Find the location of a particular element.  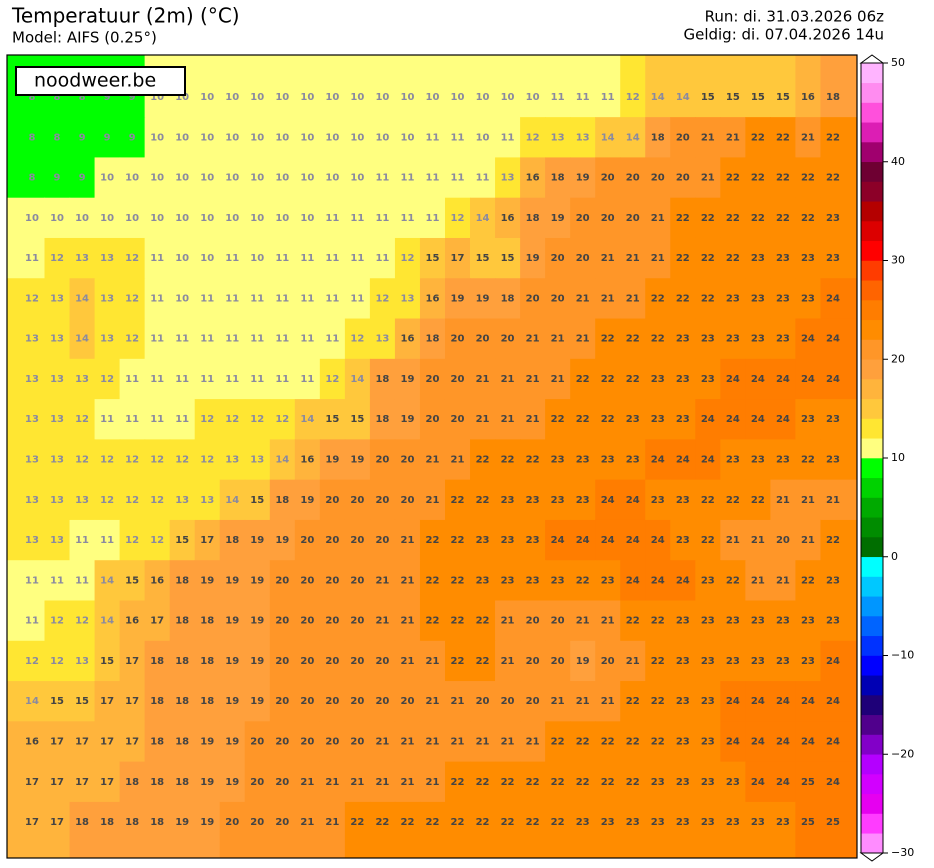

value-label: 14 is located at coordinates (107, 580).